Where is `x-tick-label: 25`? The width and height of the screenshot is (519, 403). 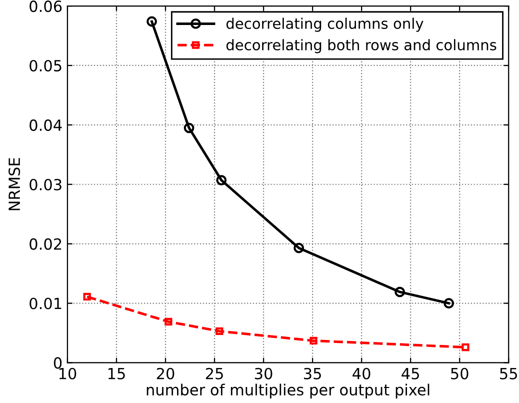
x-tick-label: 25 is located at coordinates (214, 374).